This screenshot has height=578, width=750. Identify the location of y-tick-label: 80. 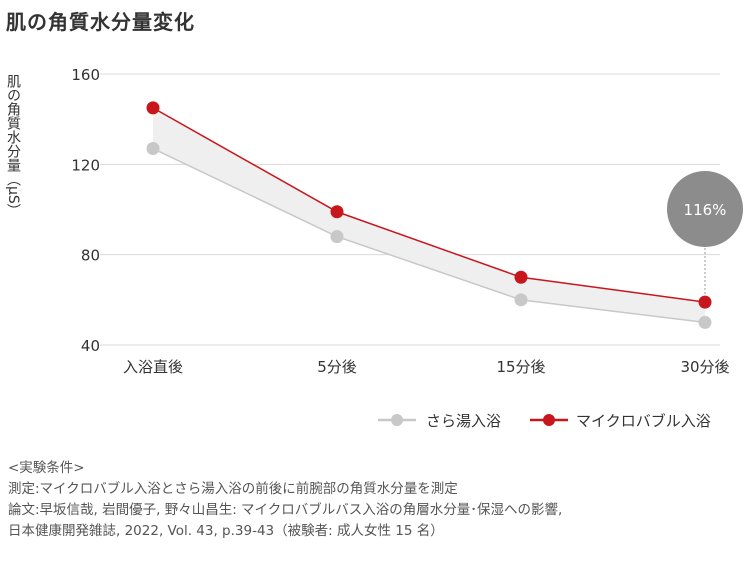
(90, 256).